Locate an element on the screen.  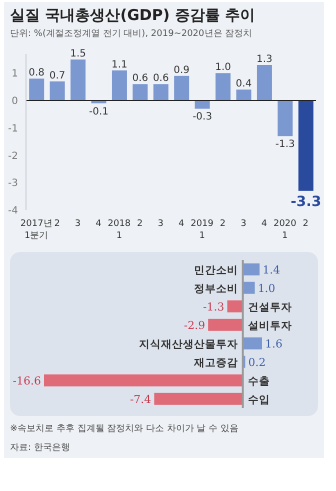
text: ※속보치로 추후 집계될 잠정치와 다소 차이가 날 수 있음 is located at coordinates (124, 429).